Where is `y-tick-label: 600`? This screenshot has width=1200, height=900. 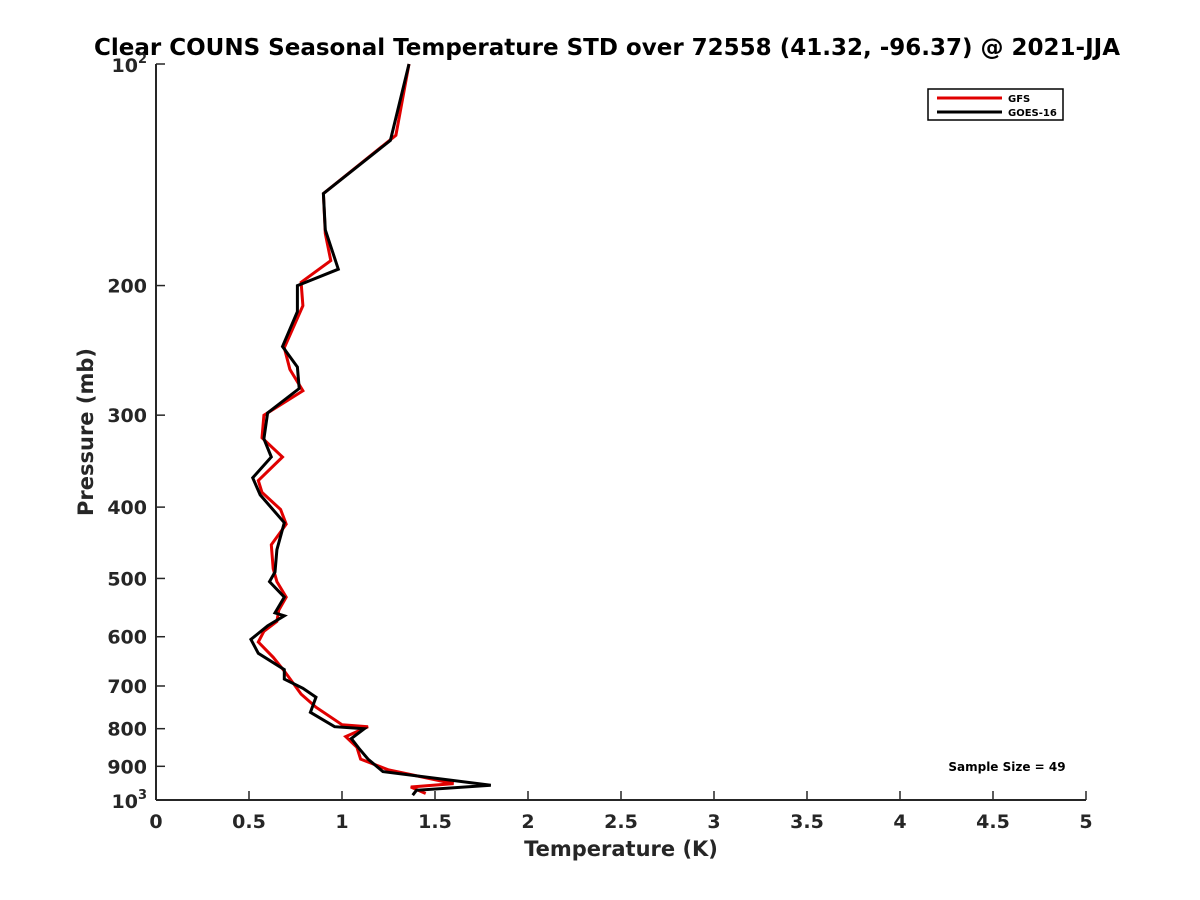 y-tick-label: 600 is located at coordinates (127, 638).